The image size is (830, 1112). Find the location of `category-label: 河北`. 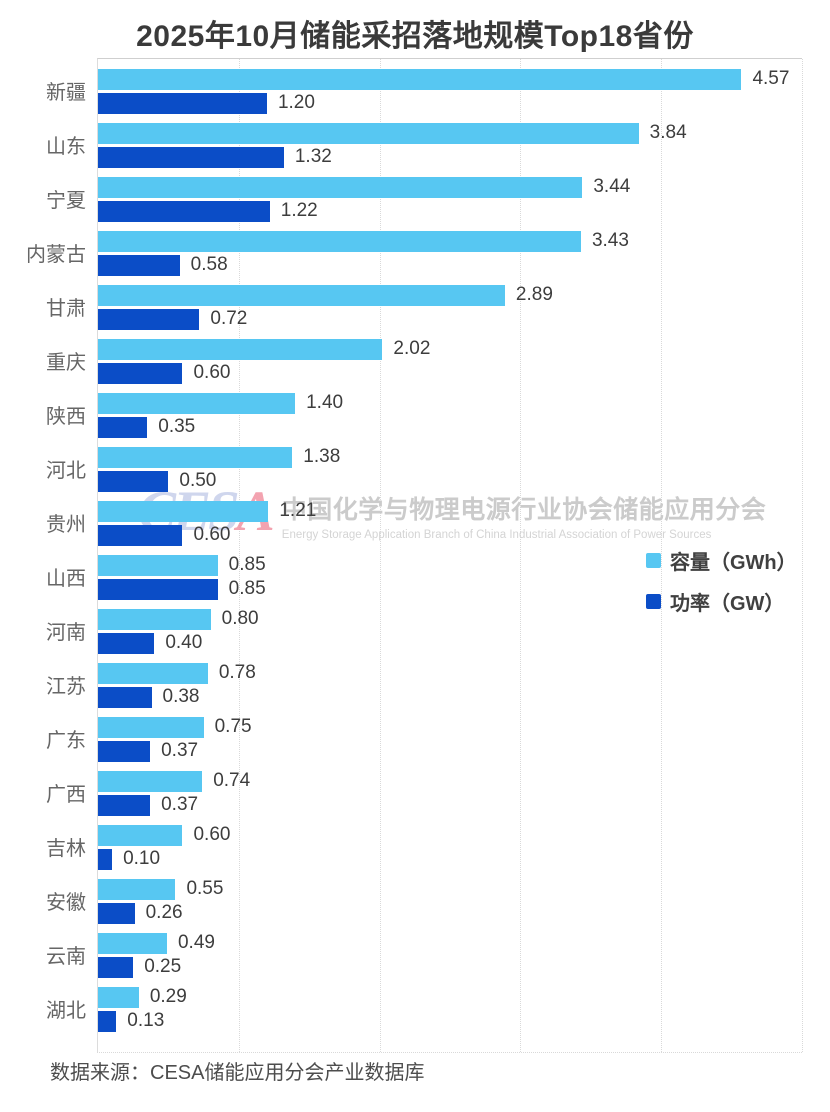

category-label: 河北 is located at coordinates (66, 470).